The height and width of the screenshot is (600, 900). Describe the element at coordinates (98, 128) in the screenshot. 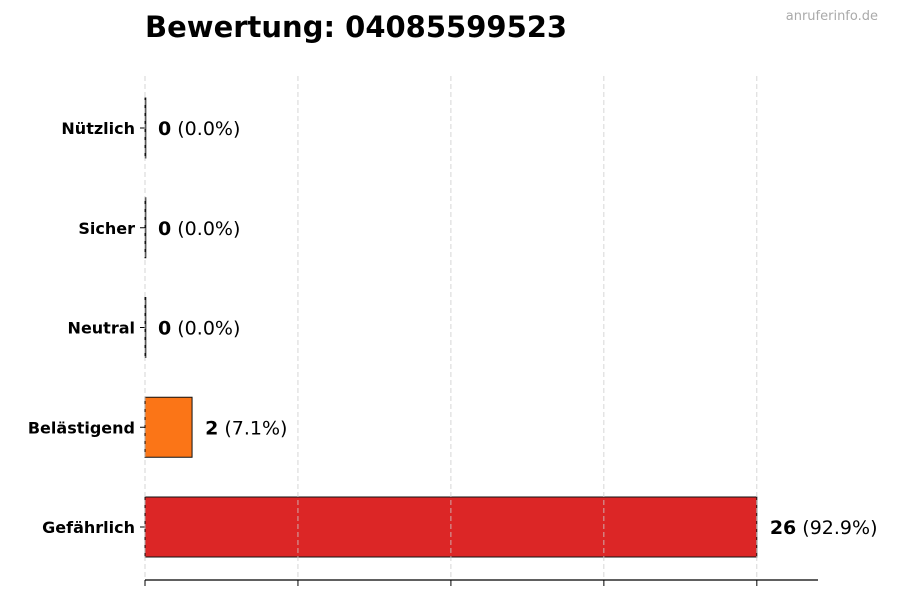

I see `y-tick-label-0: Nützlich` at that location.